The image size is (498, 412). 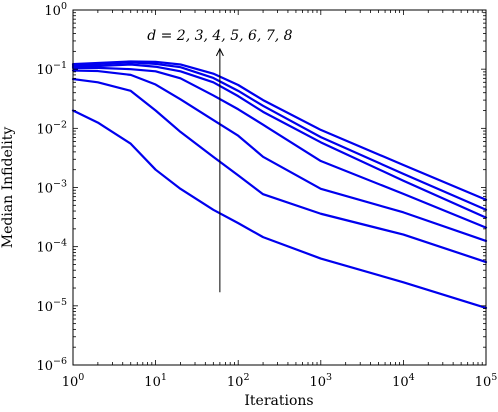 What do you see at coordinates (403, 381) in the screenshot?
I see `x-tick-label: 10⁴` at bounding box center [403, 381].